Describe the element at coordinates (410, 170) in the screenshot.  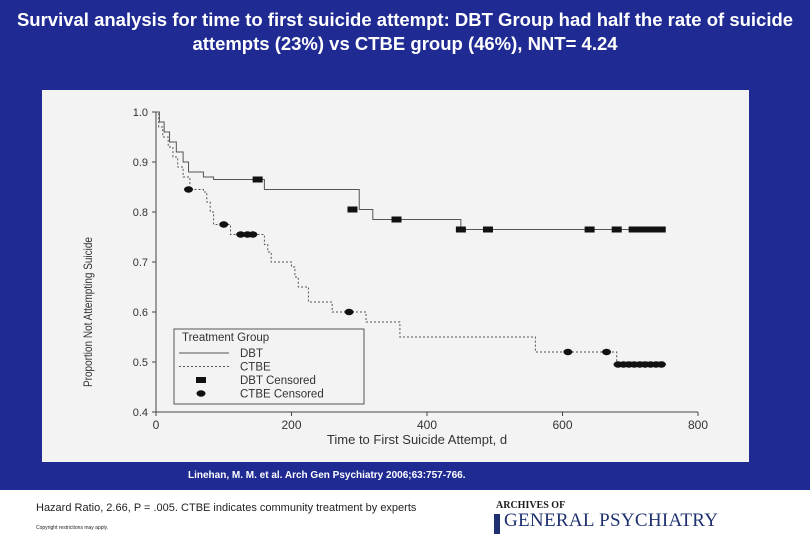
I see `series-line-dbt` at that location.